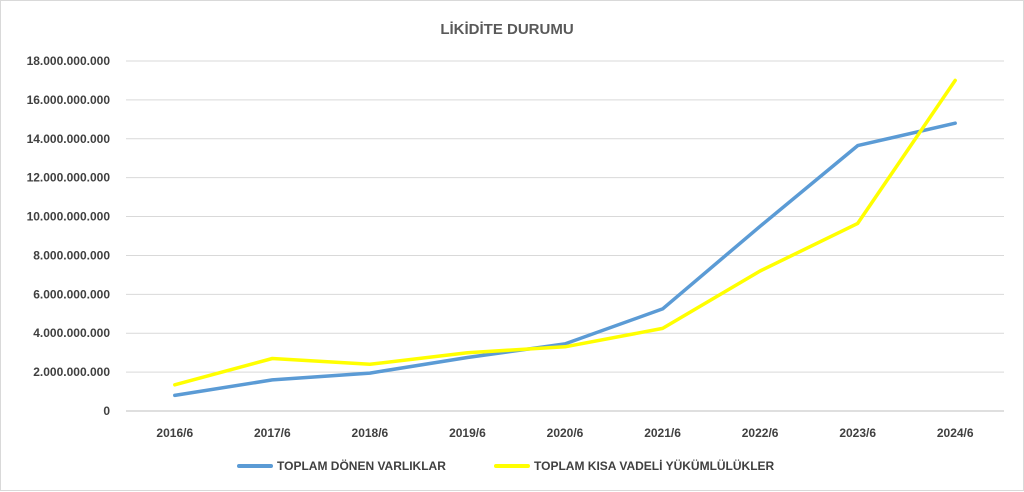  I want to click on legend-label: TOPLAM DÖNEN VARLIKLAR, so click(361, 465).